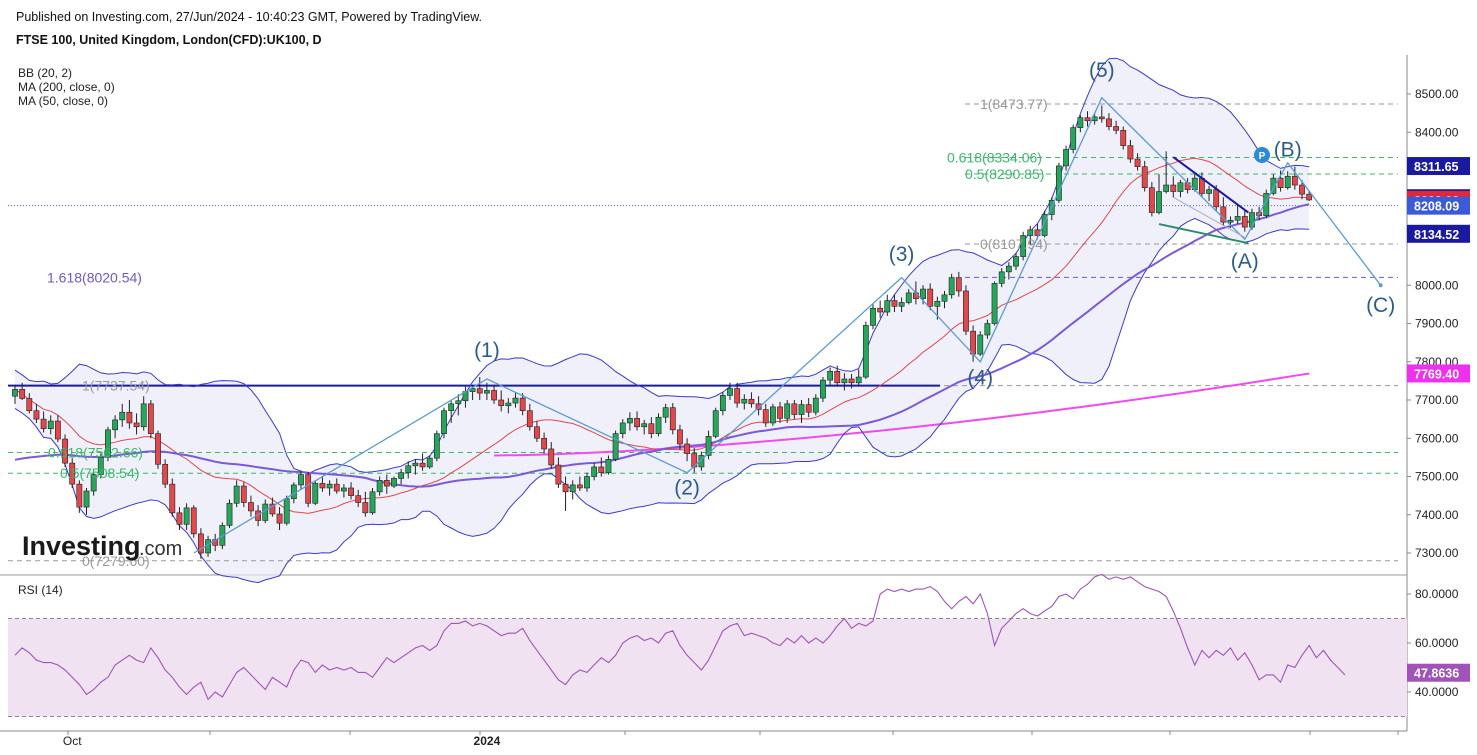 The height and width of the screenshot is (755, 1477). I want to click on wave-label: (A), so click(1245, 261).